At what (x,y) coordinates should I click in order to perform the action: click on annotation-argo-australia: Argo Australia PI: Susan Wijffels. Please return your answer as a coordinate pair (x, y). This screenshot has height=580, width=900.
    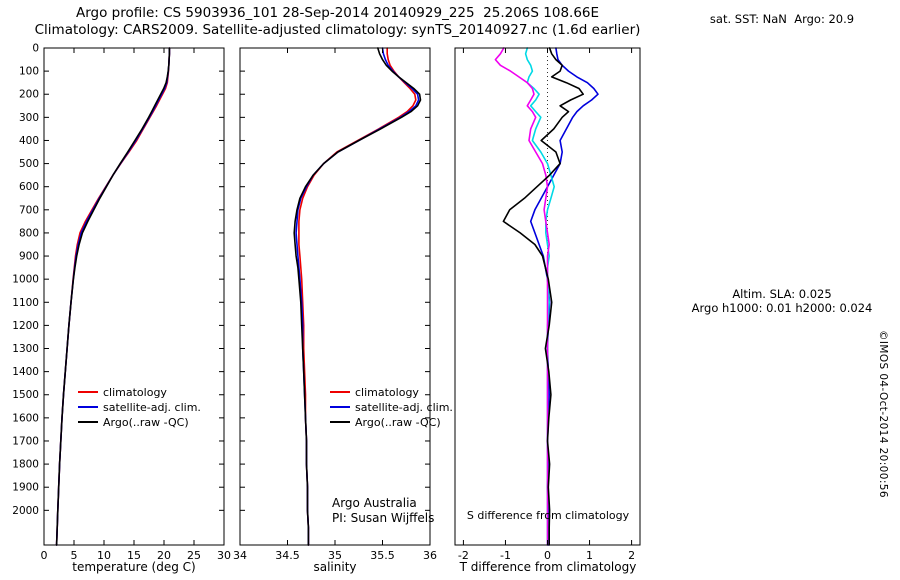
    Looking at the image, I should click on (383, 511).